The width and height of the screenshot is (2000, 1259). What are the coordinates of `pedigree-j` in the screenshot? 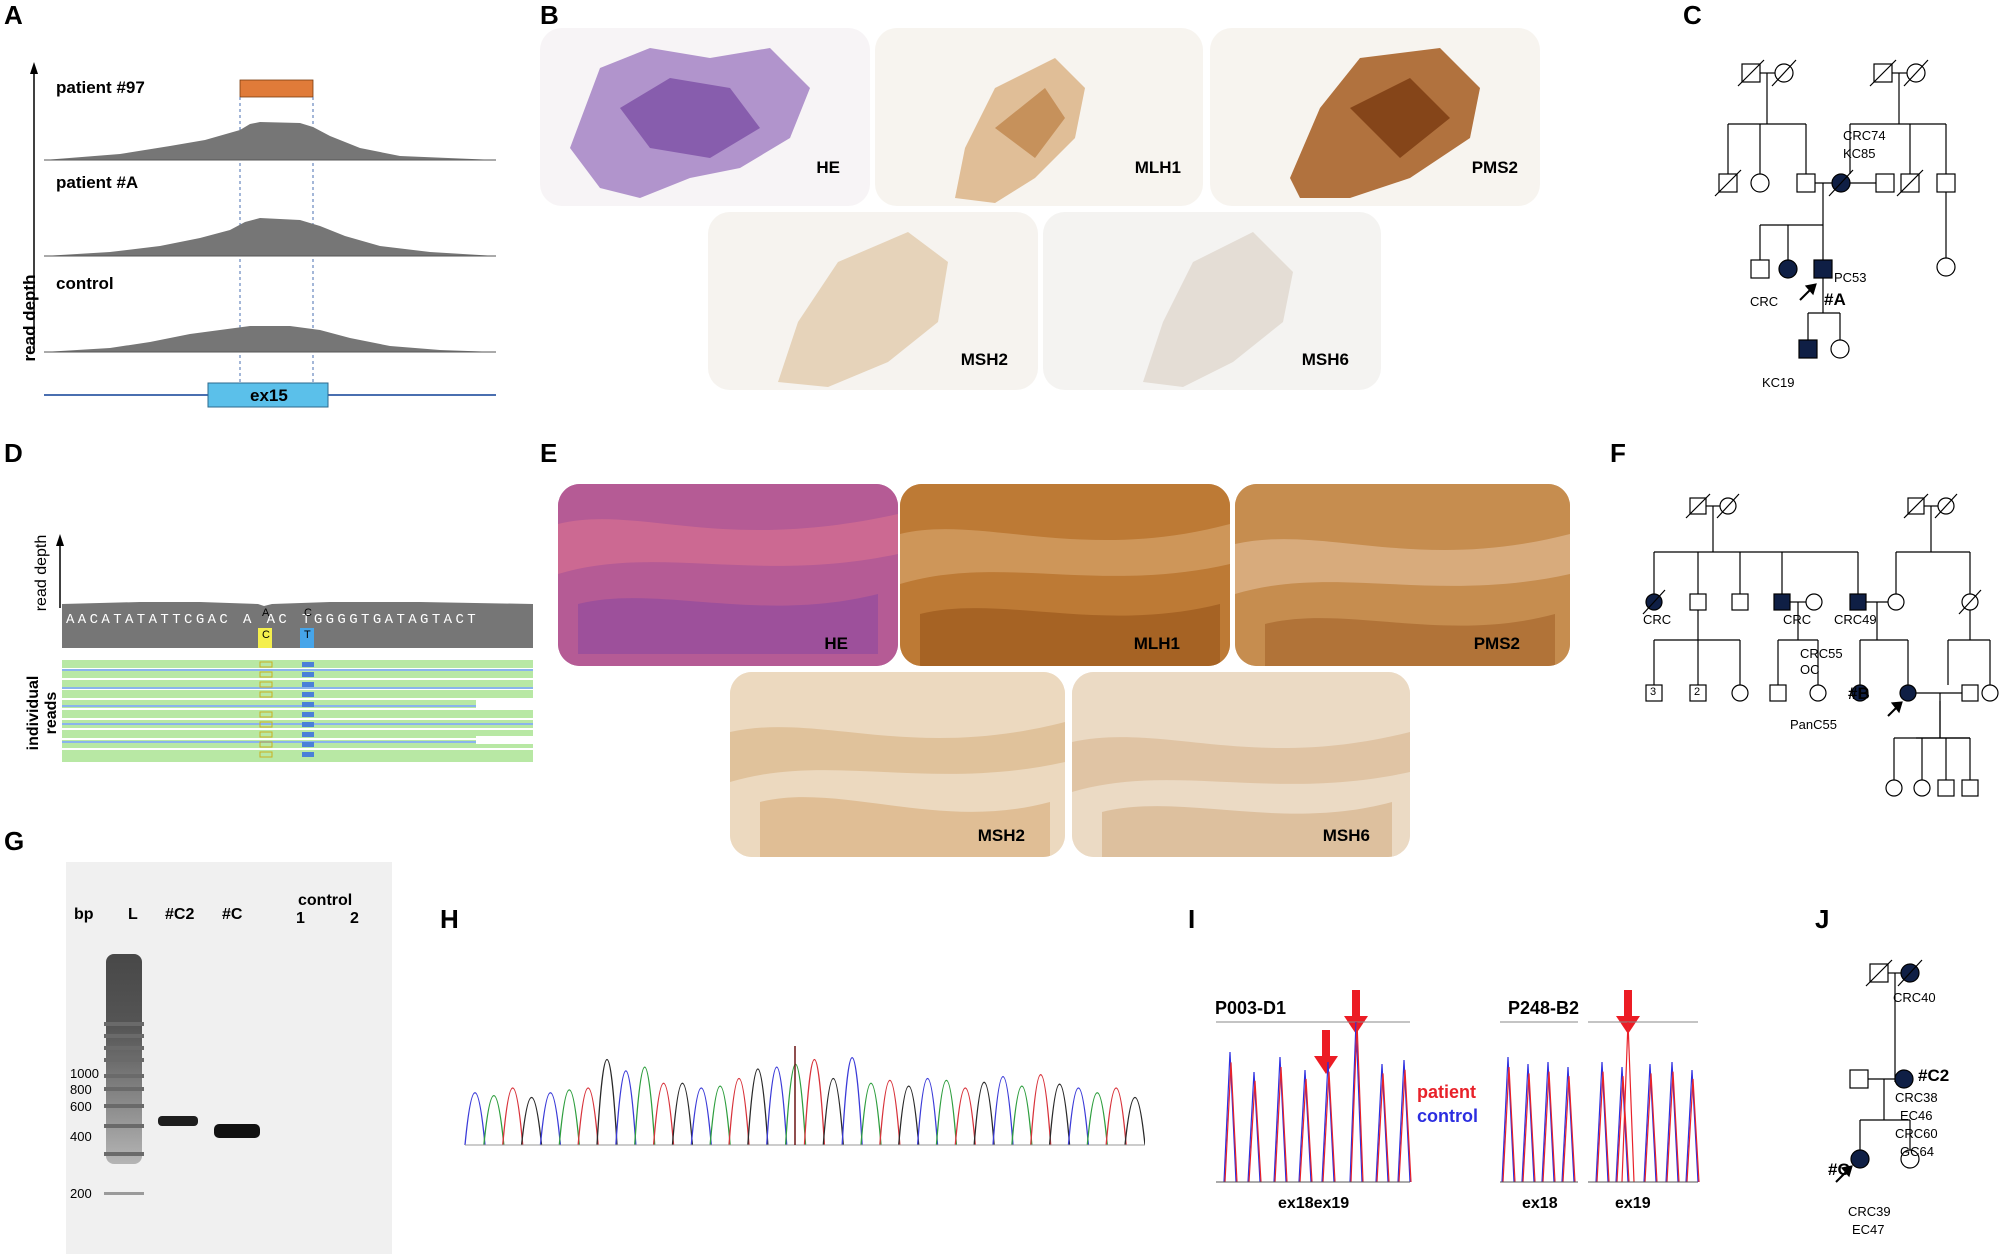 It's located at (1879, 1071).